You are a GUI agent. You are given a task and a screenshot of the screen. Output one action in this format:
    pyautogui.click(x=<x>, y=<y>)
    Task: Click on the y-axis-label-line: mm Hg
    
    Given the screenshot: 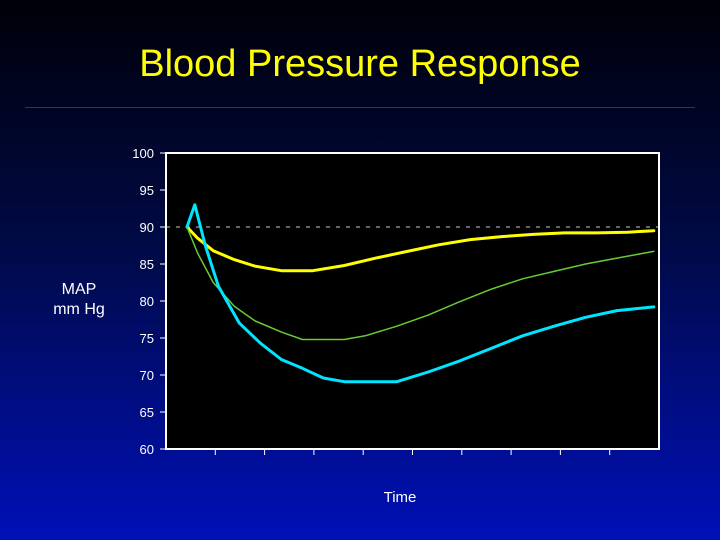 What is the action you would take?
    pyautogui.click(x=79, y=309)
    